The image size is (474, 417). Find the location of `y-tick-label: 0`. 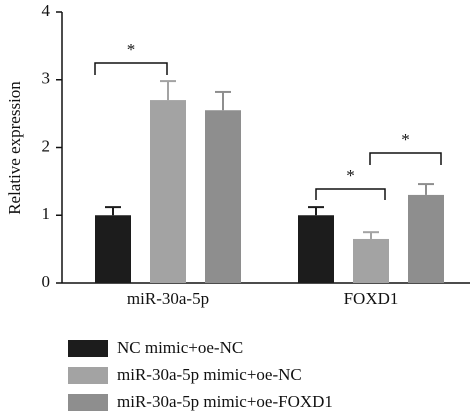

y-tick-label: 0 is located at coordinates (46, 281).